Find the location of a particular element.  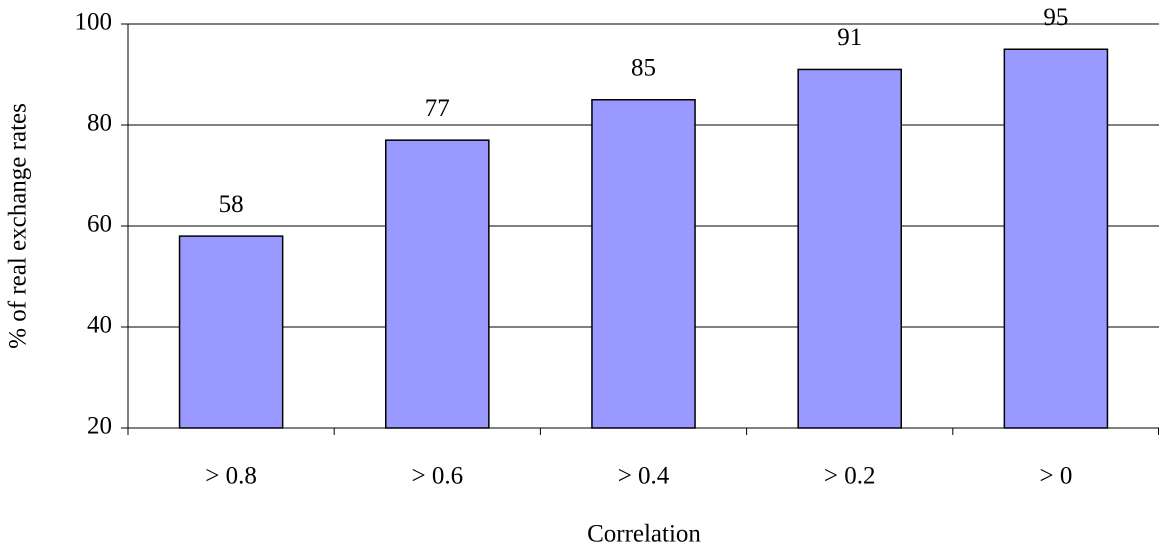

data-label: 85 is located at coordinates (643, 67).